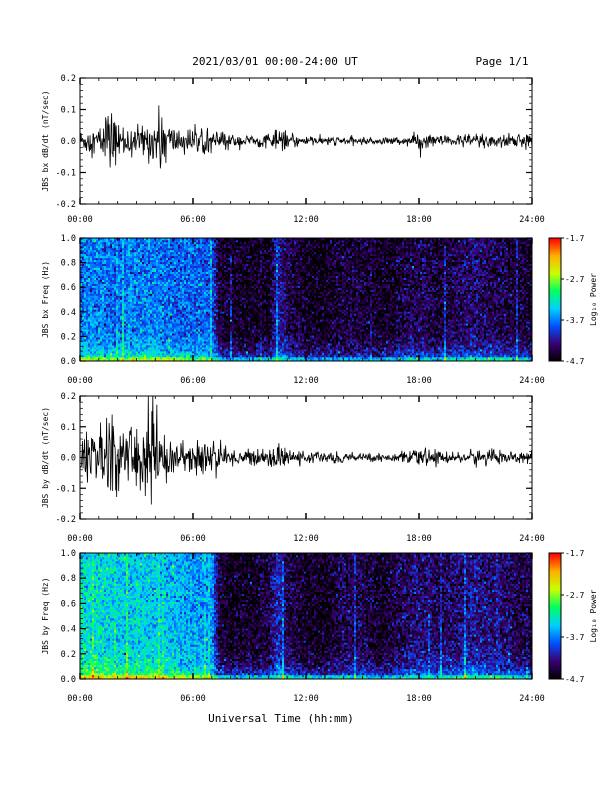 This screenshot has height=792, width=612. What do you see at coordinates (45, 457) in the screenshot?
I see `y-axis-label: JBS by dB/dt (nT/sec)` at bounding box center [45, 457].